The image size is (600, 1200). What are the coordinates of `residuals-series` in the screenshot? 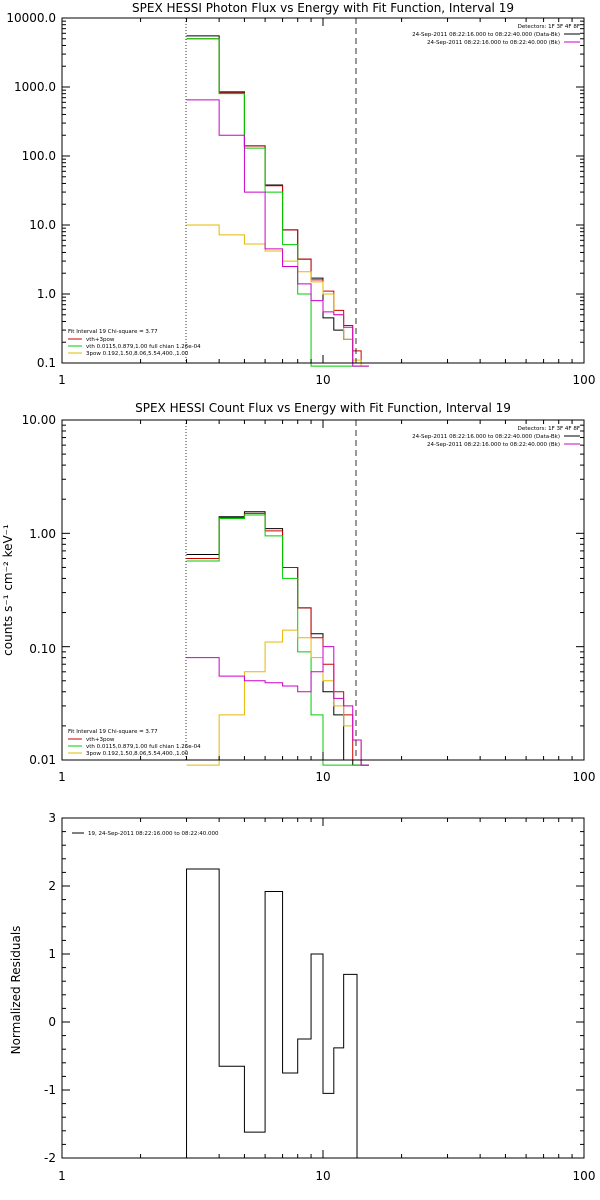 It's located at (272, 1013).